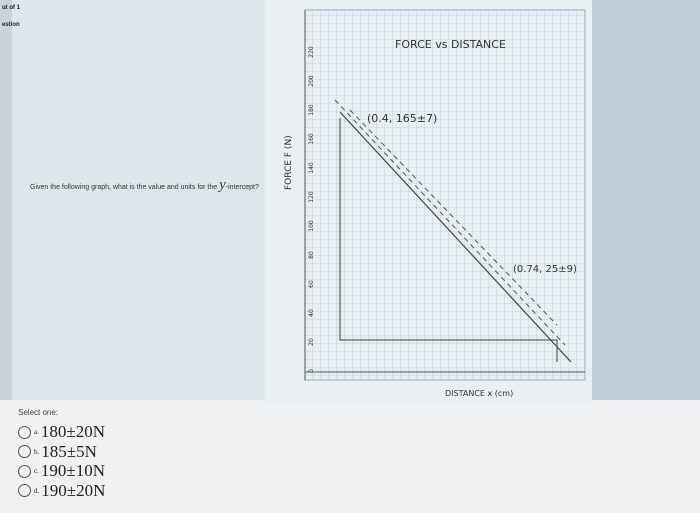  I want to click on y-tick-label: 120, so click(311, 197).